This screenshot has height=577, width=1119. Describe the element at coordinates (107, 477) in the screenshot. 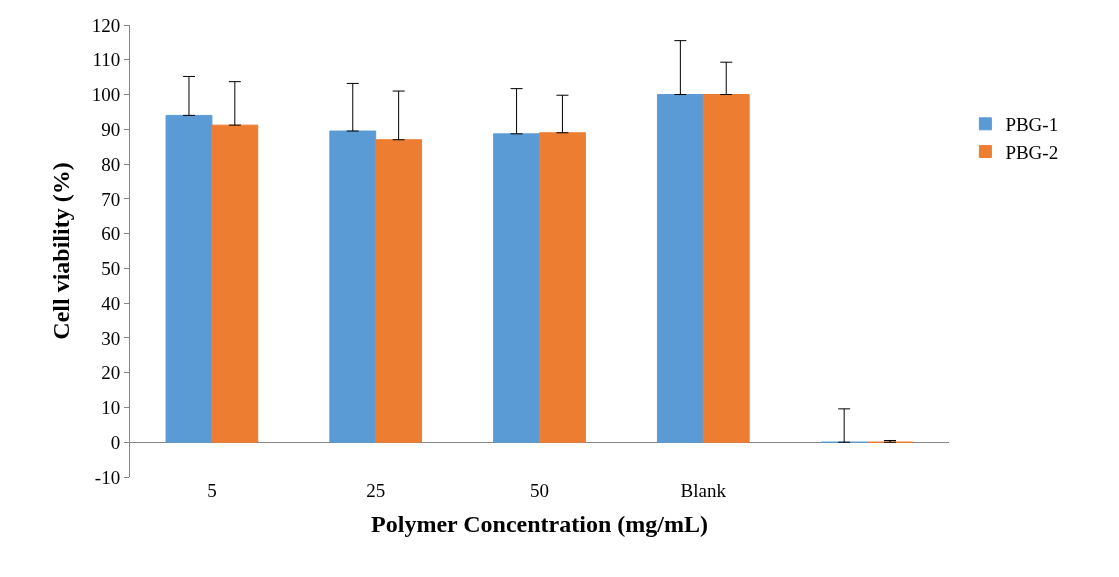

I see `y-tick-label: -10` at that location.